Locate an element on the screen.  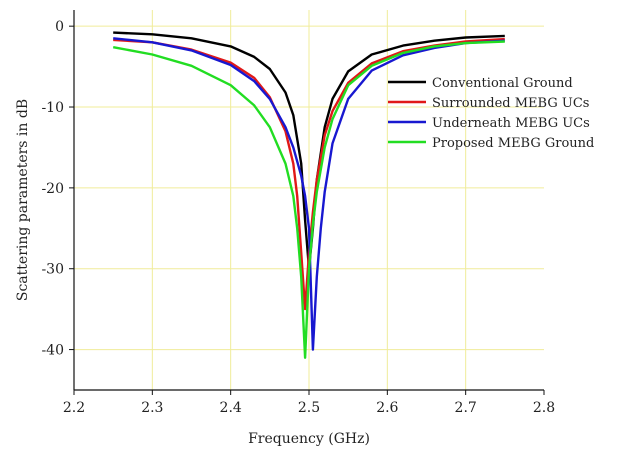
y-axis-title: Scattering parameters in dB is located at coordinates (23, 200).